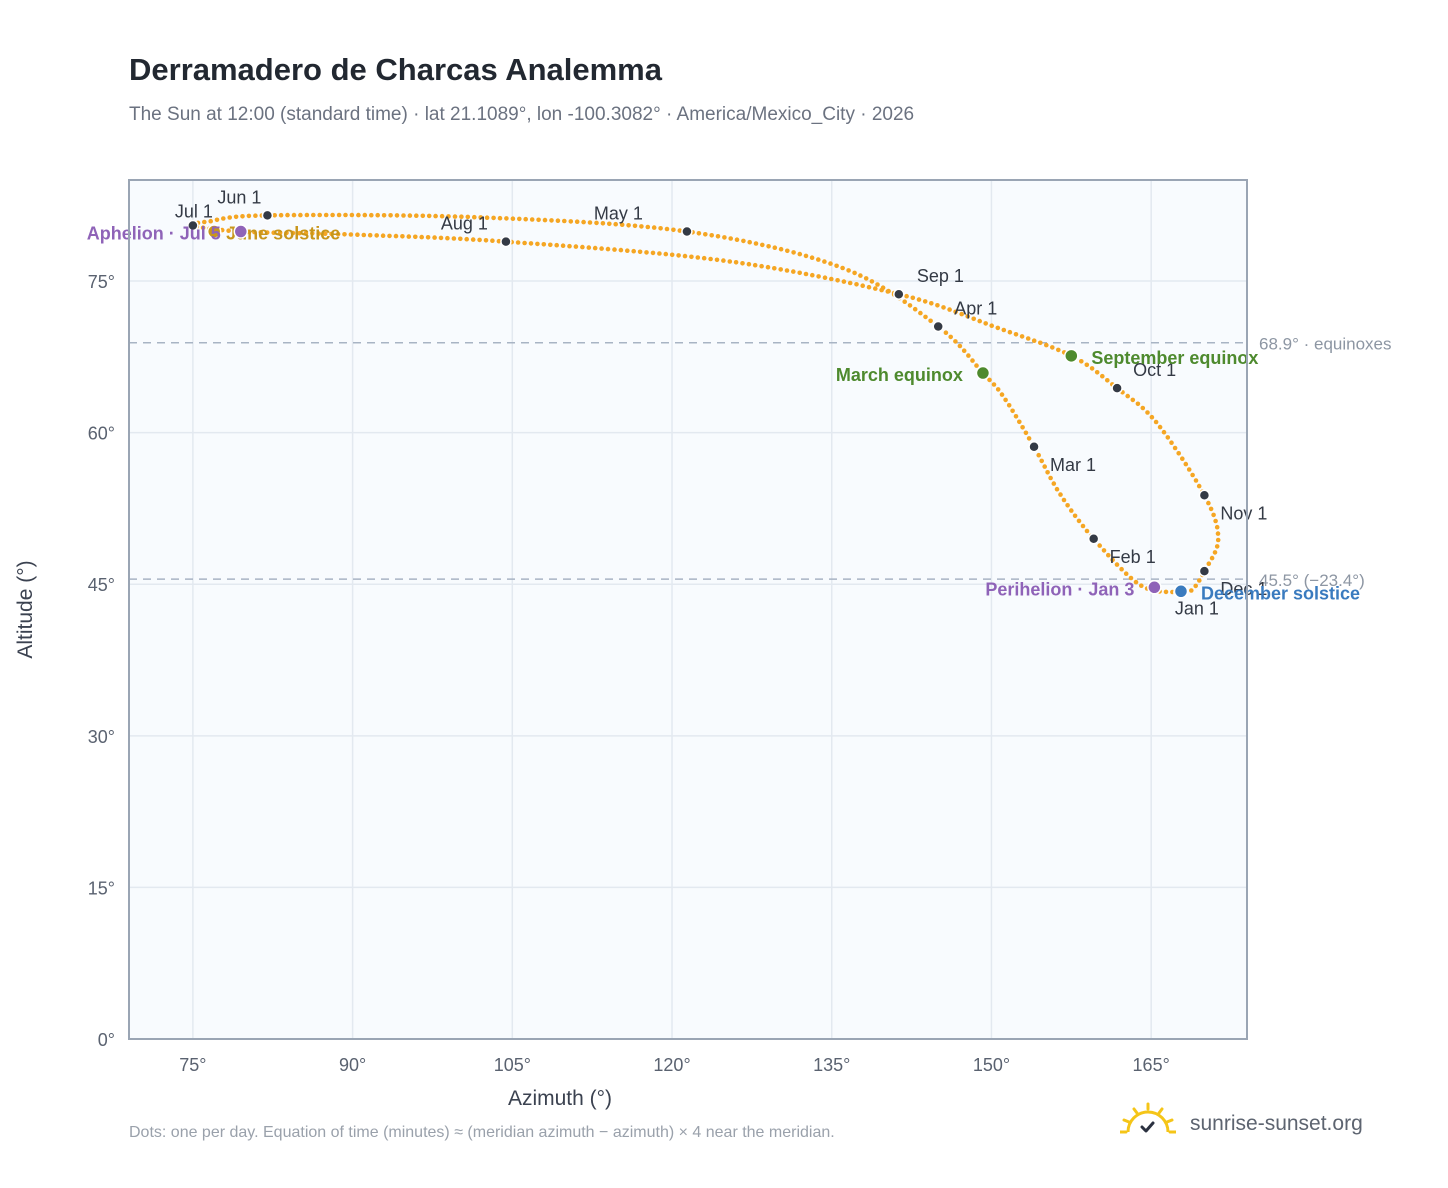  What do you see at coordinates (512, 1065) in the screenshot?
I see `x-tick-label: 105°` at bounding box center [512, 1065].